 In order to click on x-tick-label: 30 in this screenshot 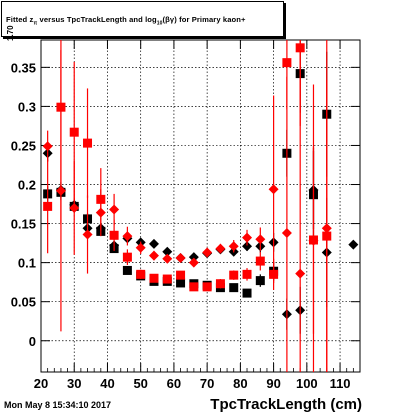, I will do `click(74, 383)`.